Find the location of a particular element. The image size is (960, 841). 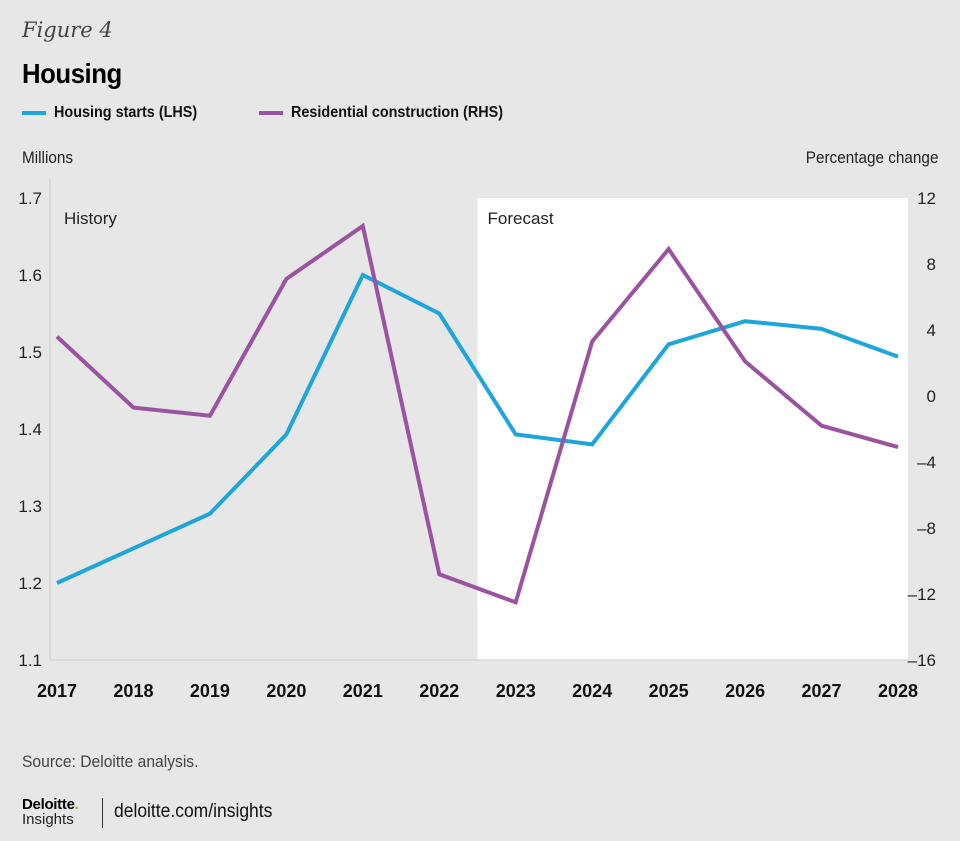

x-tick-label: 2019 is located at coordinates (210, 691).